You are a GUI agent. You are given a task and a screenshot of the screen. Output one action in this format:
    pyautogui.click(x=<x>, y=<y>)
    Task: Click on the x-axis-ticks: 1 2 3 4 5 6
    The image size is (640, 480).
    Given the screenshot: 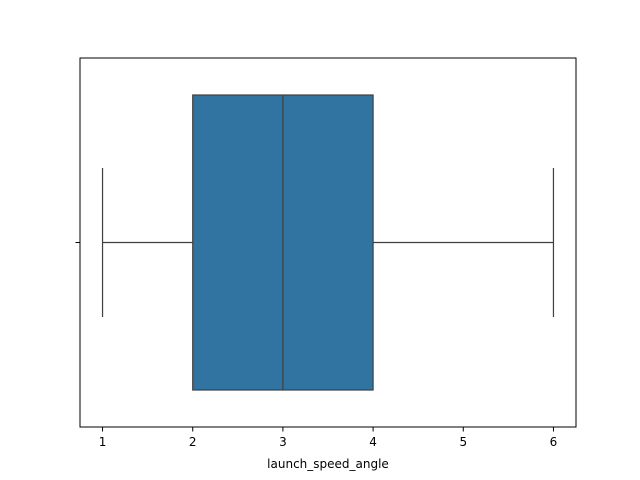 What is the action you would take?
    pyautogui.click(x=328, y=438)
    